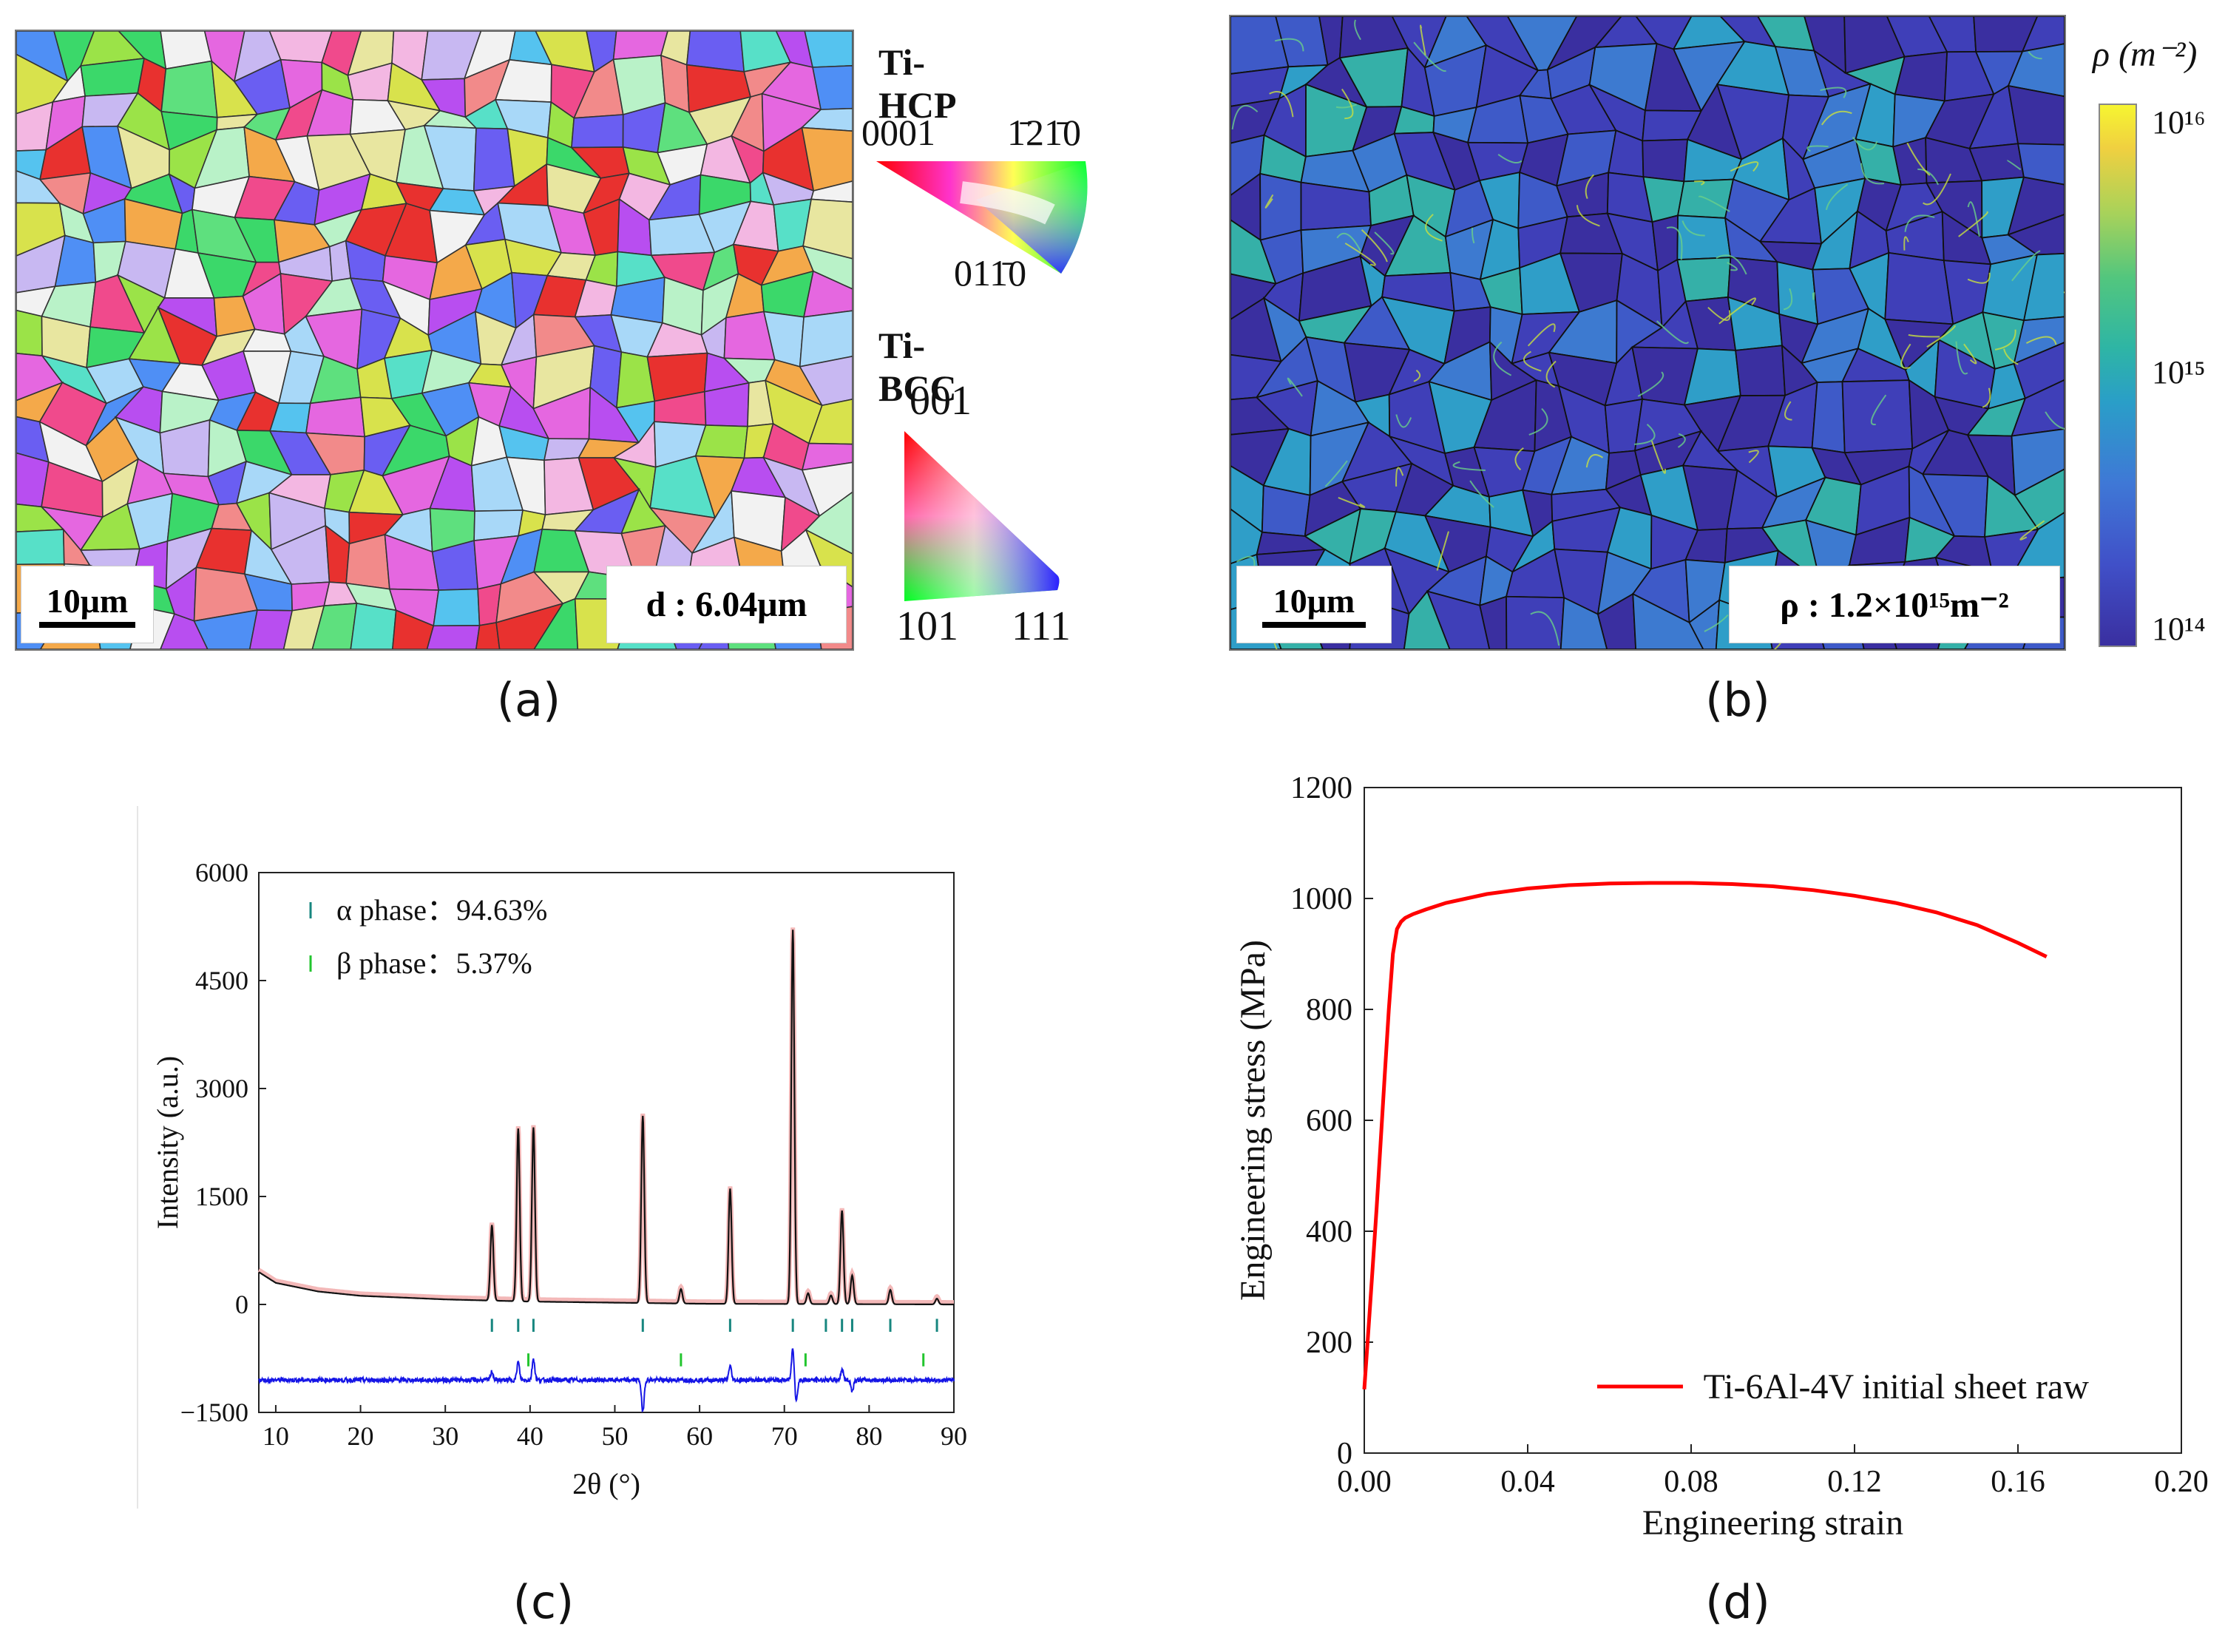  I want to click on stress-strain-series, so click(1705, 1135).